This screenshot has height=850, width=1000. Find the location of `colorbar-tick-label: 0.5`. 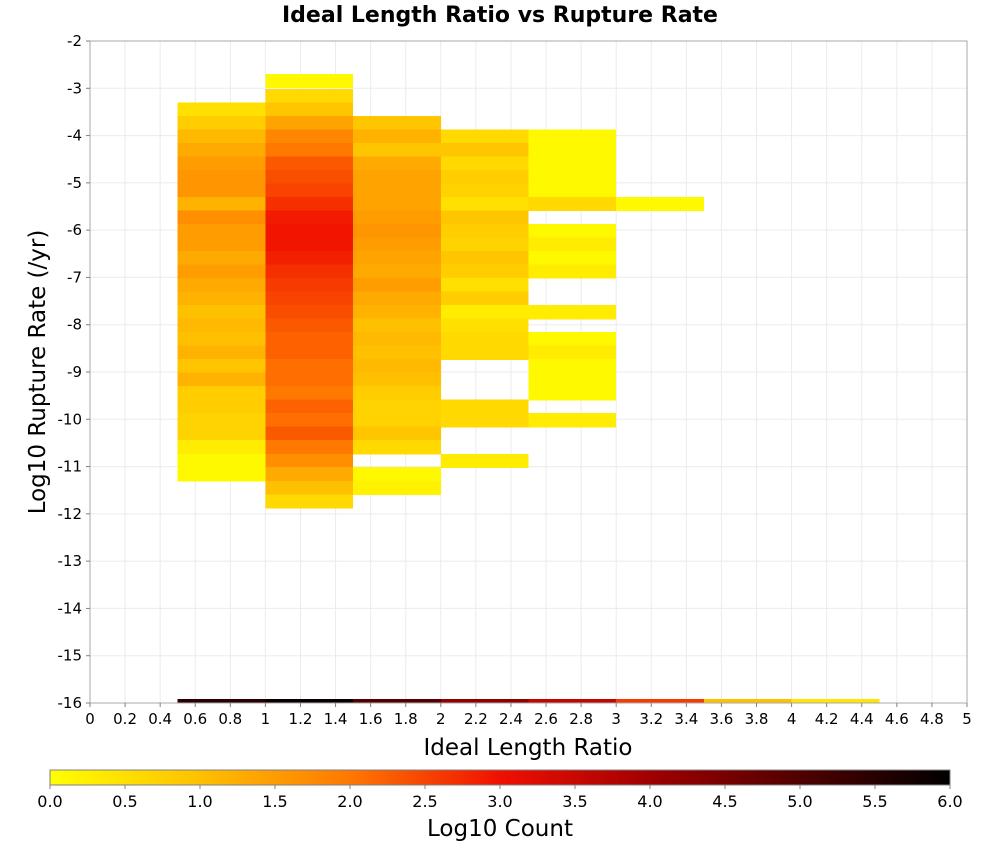

colorbar-tick-label: 0.5 is located at coordinates (124, 801).